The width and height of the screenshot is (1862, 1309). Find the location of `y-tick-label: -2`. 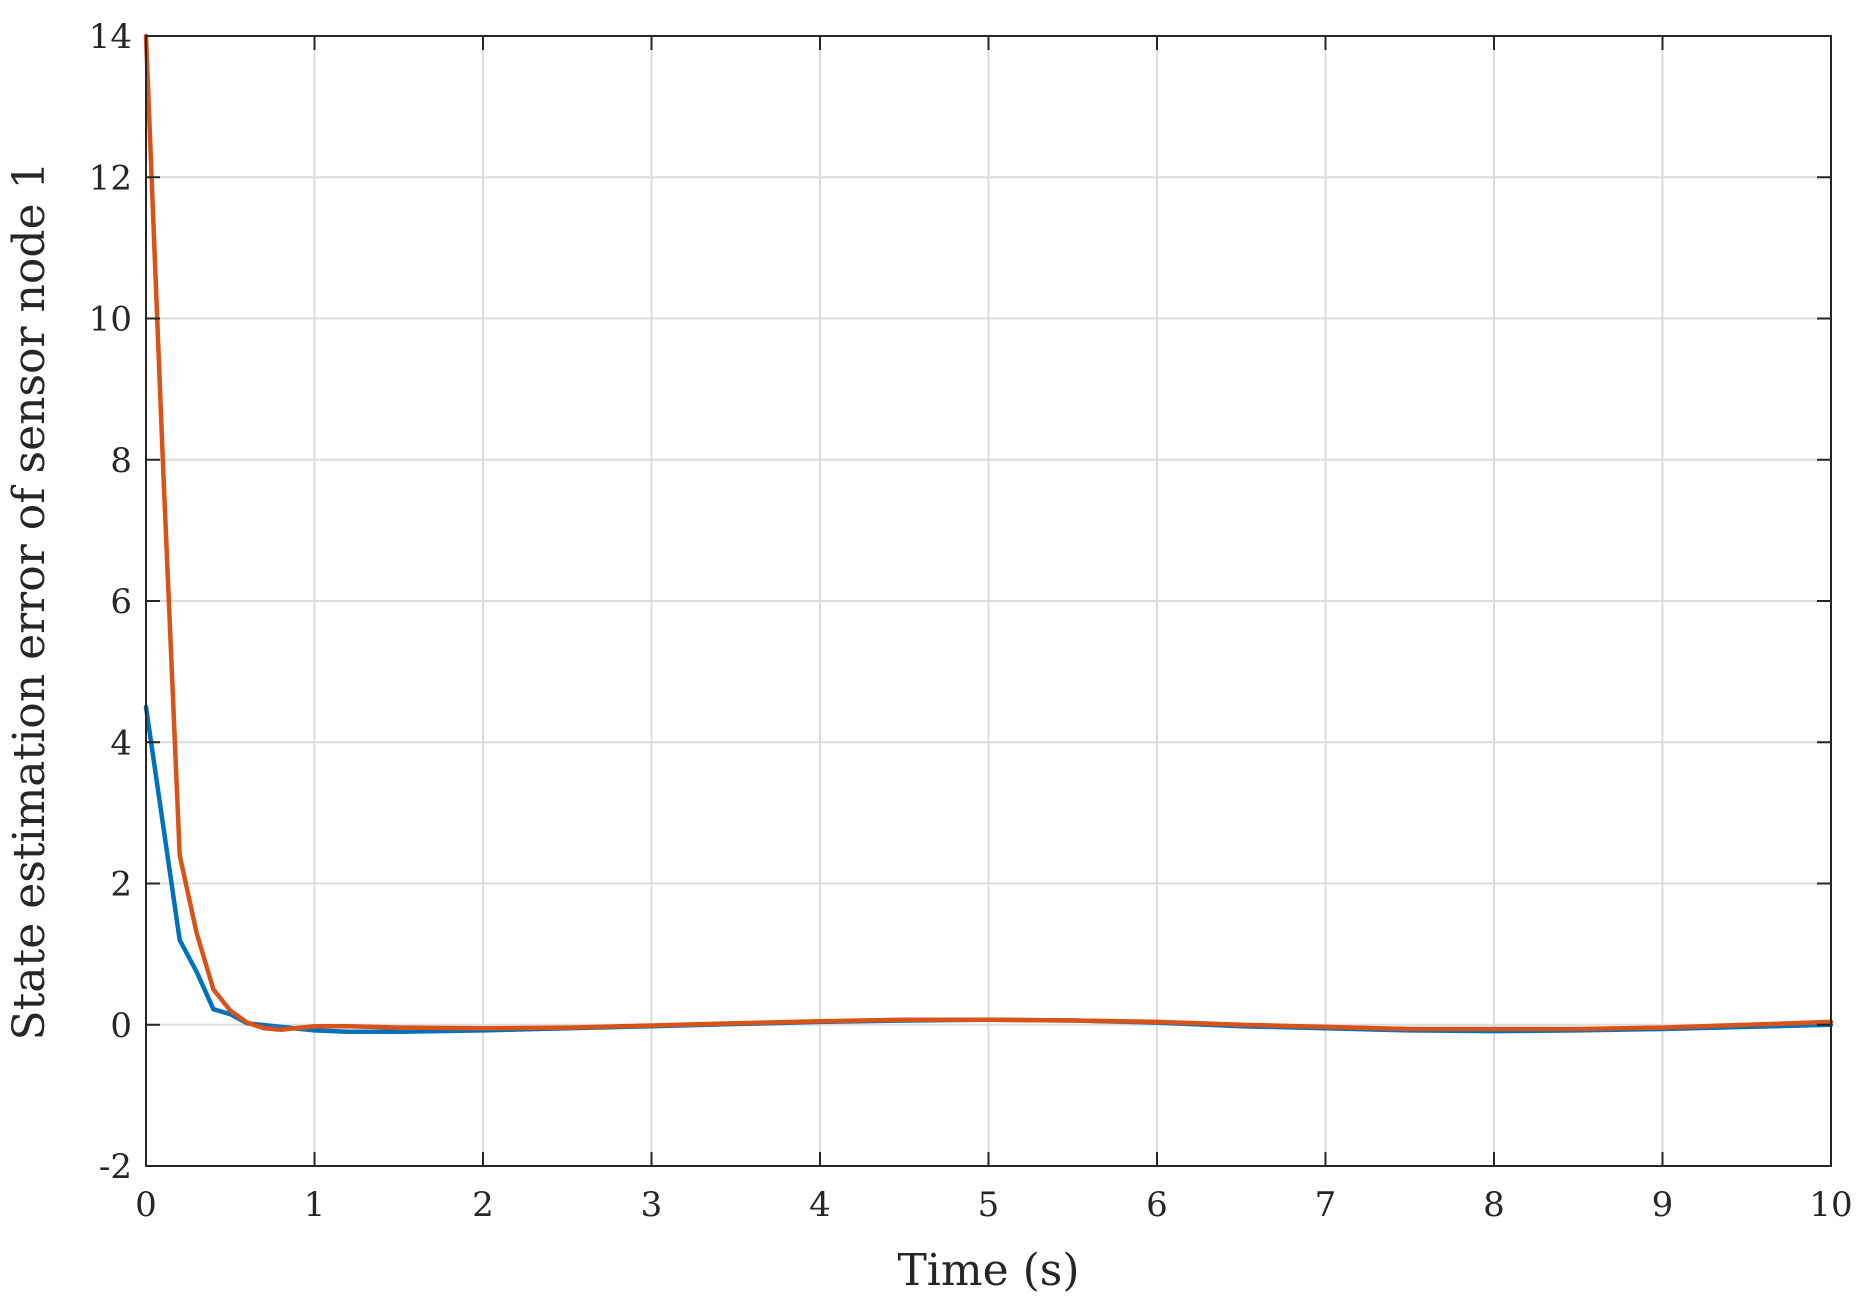

y-tick-label: -2 is located at coordinates (115, 1167).